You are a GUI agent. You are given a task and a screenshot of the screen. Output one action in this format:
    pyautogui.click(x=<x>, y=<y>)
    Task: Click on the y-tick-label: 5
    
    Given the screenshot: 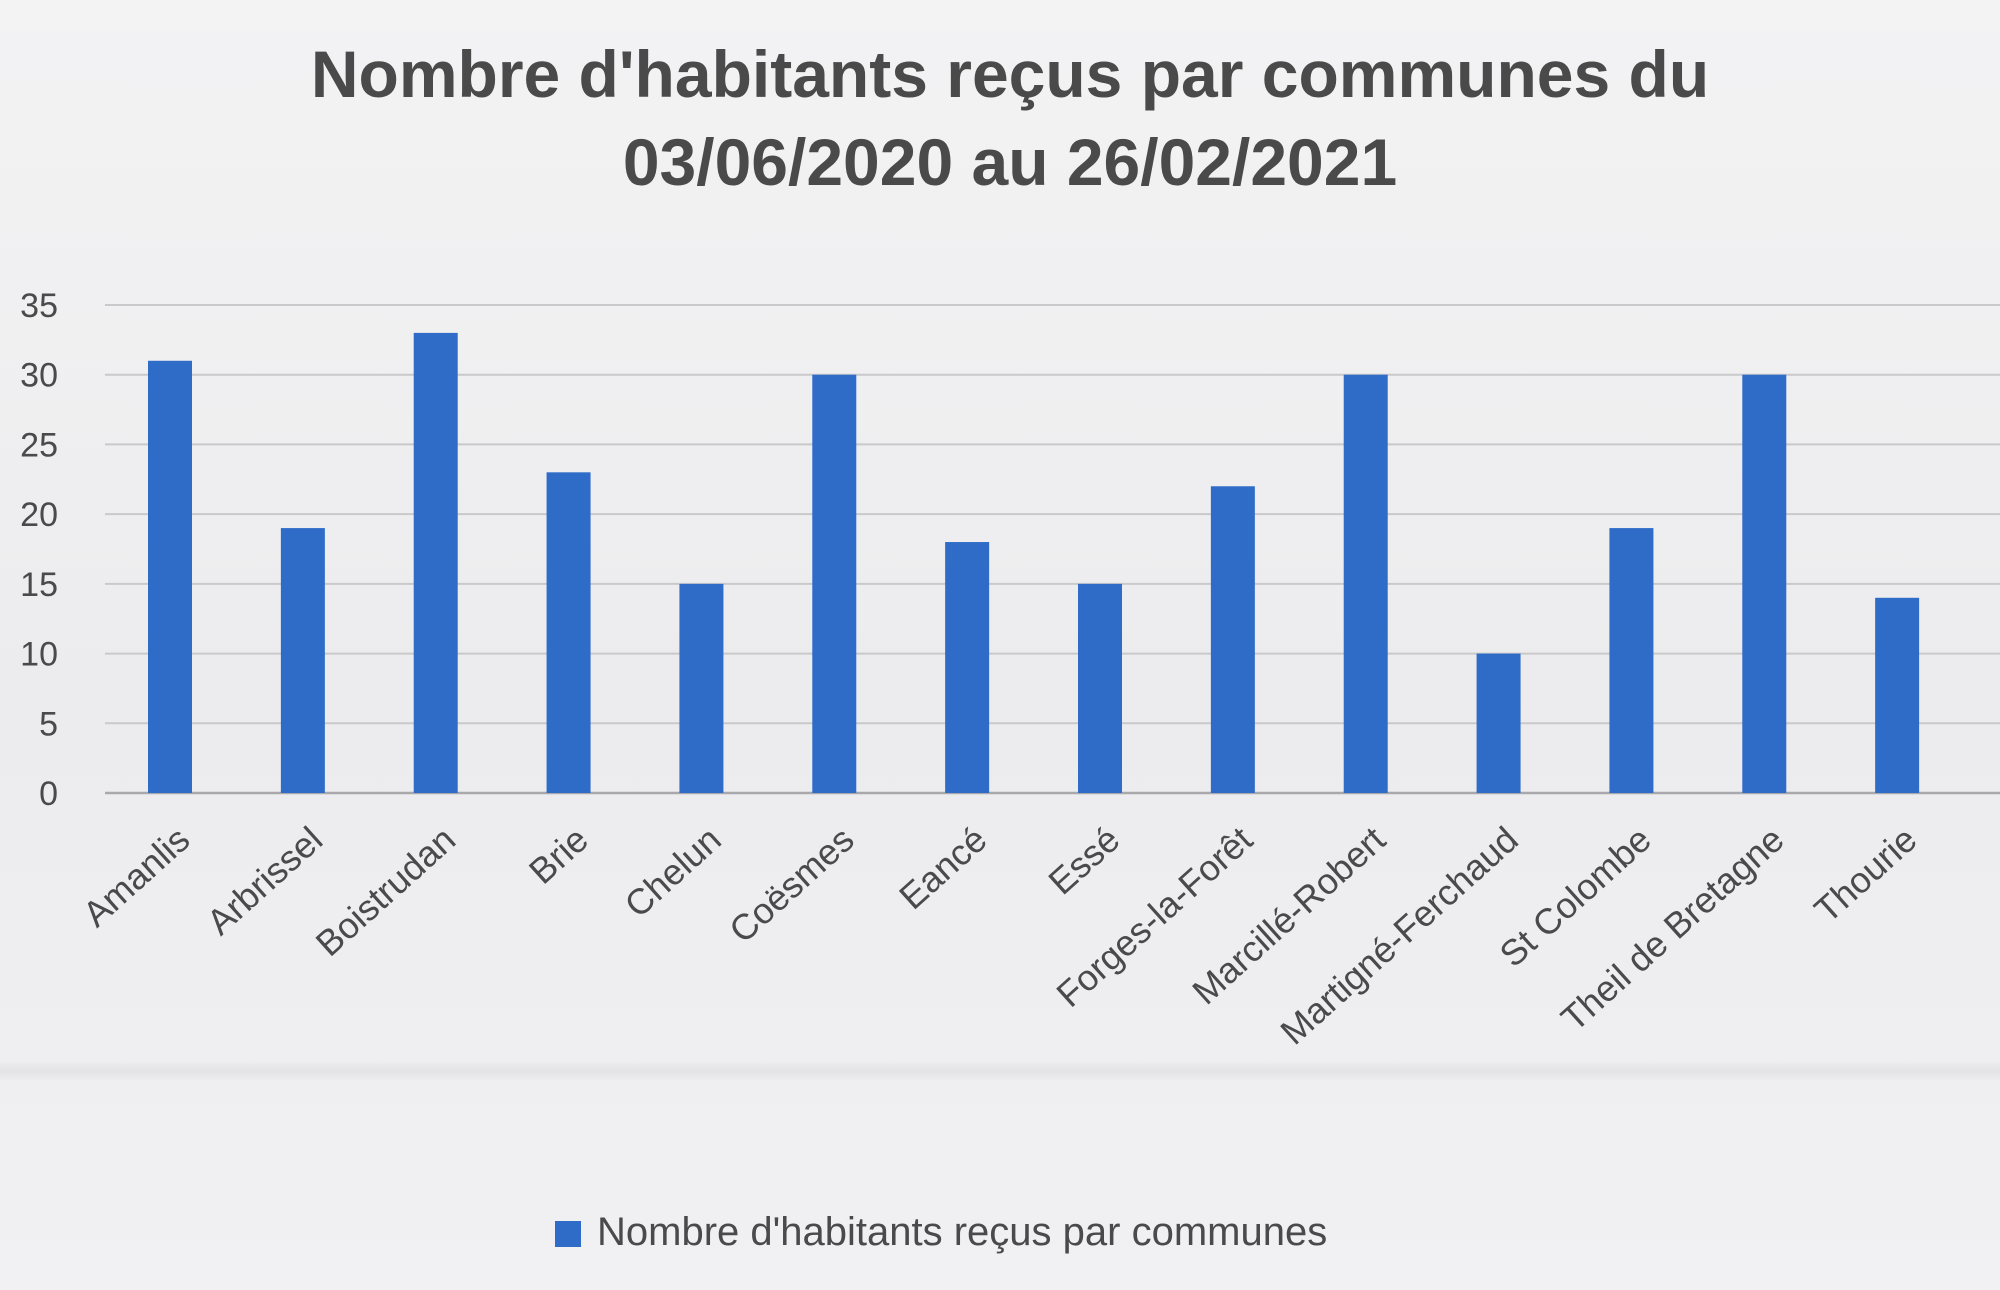 What is the action you would take?
    pyautogui.click(x=48, y=724)
    